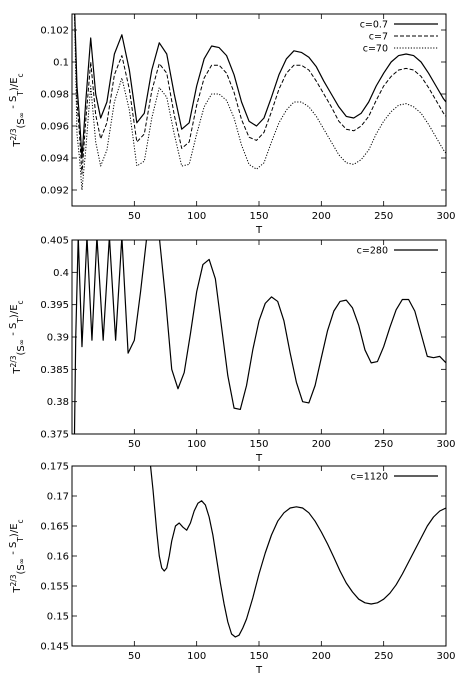  Describe the element at coordinates (54, 159) in the screenshot. I see `y-tick-label: 0.094` at that location.